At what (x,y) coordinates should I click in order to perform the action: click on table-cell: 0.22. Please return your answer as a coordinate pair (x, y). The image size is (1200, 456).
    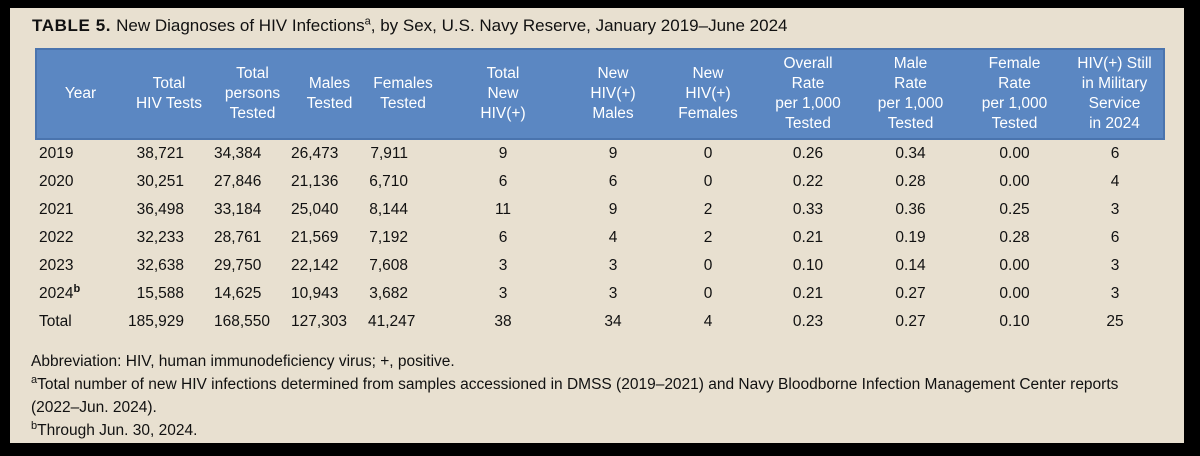
    Looking at the image, I should click on (808, 181).